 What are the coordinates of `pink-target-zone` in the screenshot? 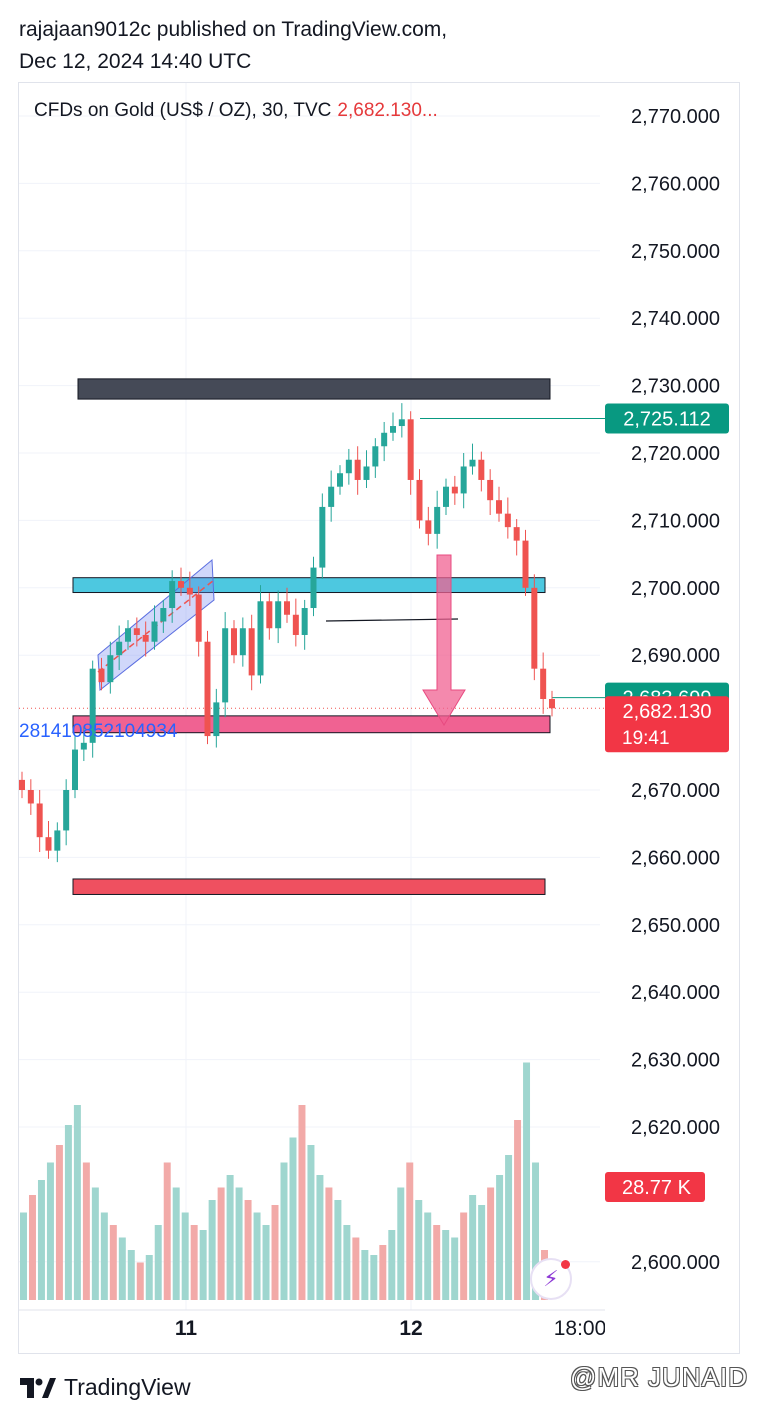 It's located at (311, 724).